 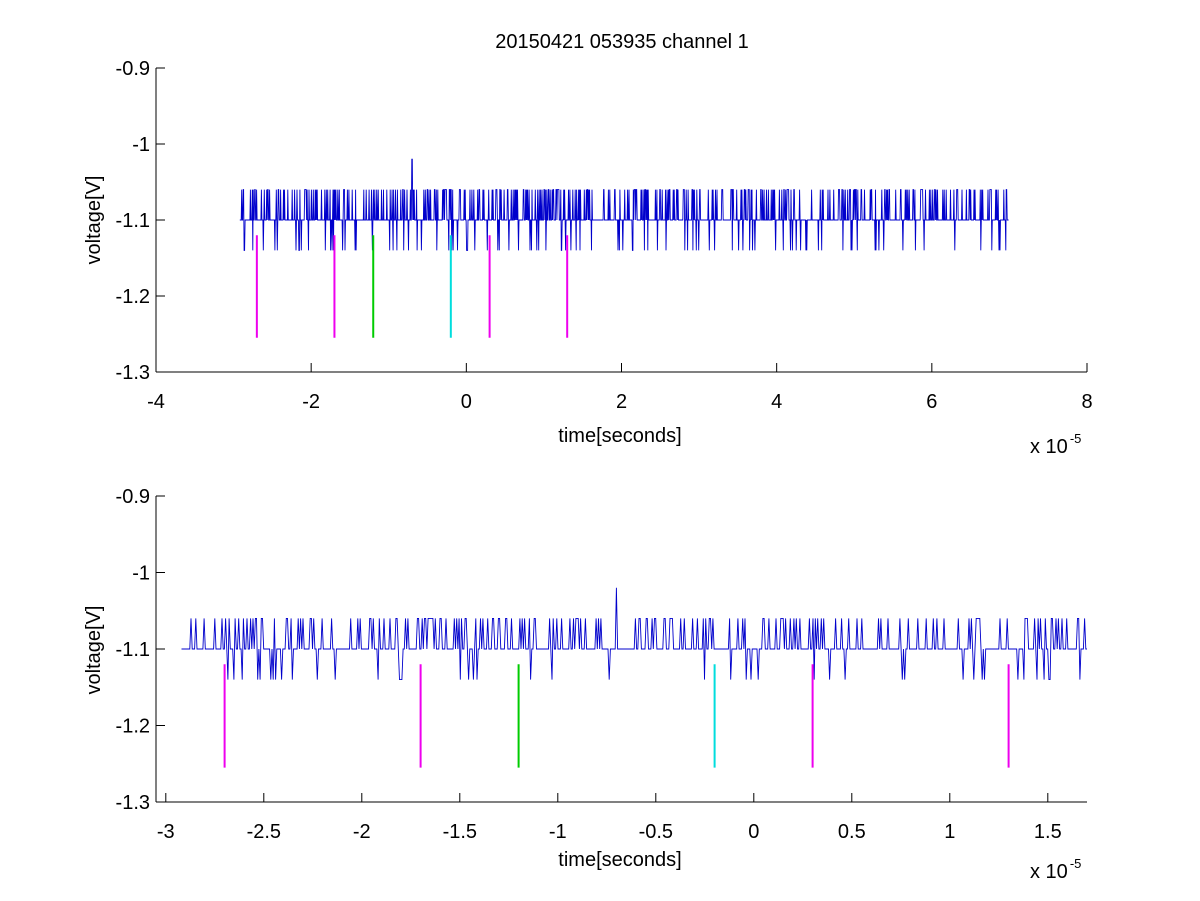 I want to click on bottom-plot-y-label: voltage[V], so click(x=94, y=650).